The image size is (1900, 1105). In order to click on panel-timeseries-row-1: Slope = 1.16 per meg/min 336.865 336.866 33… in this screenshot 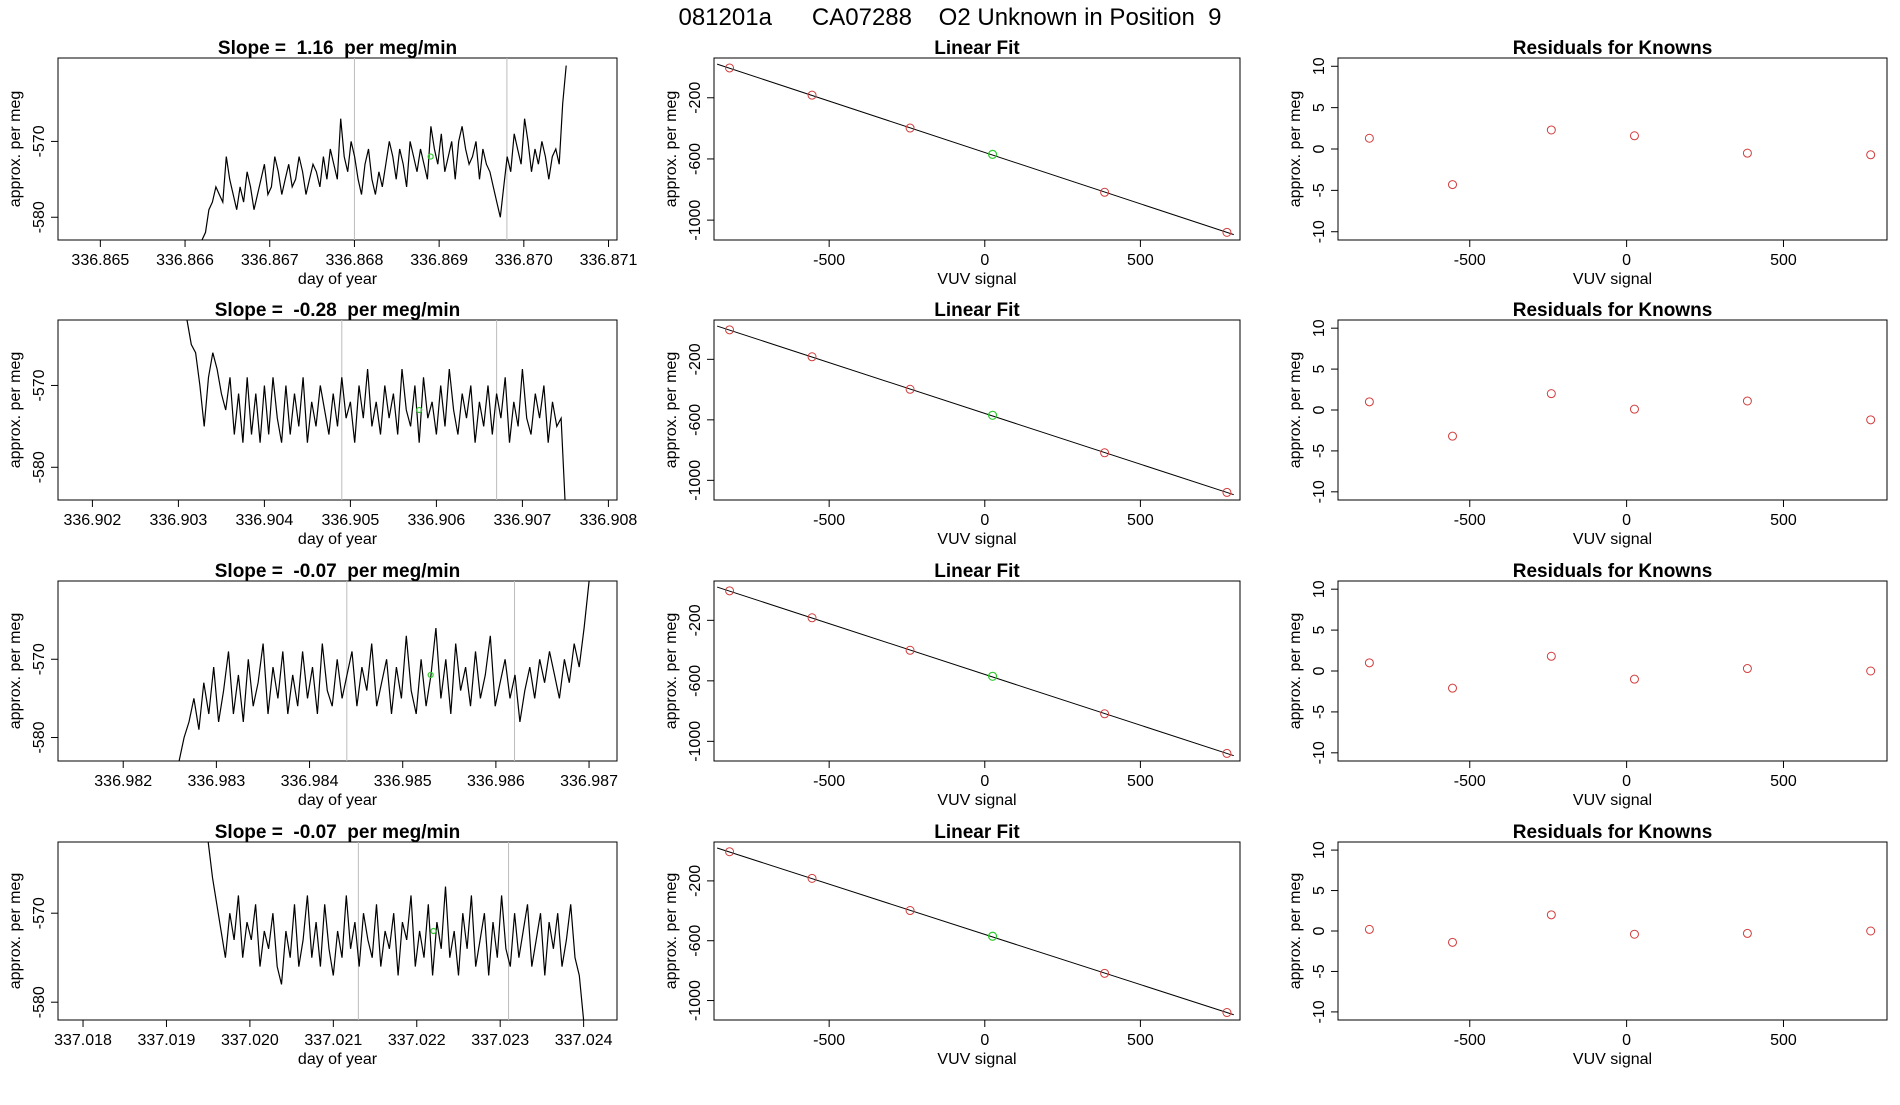, I will do `click(322, 163)`.